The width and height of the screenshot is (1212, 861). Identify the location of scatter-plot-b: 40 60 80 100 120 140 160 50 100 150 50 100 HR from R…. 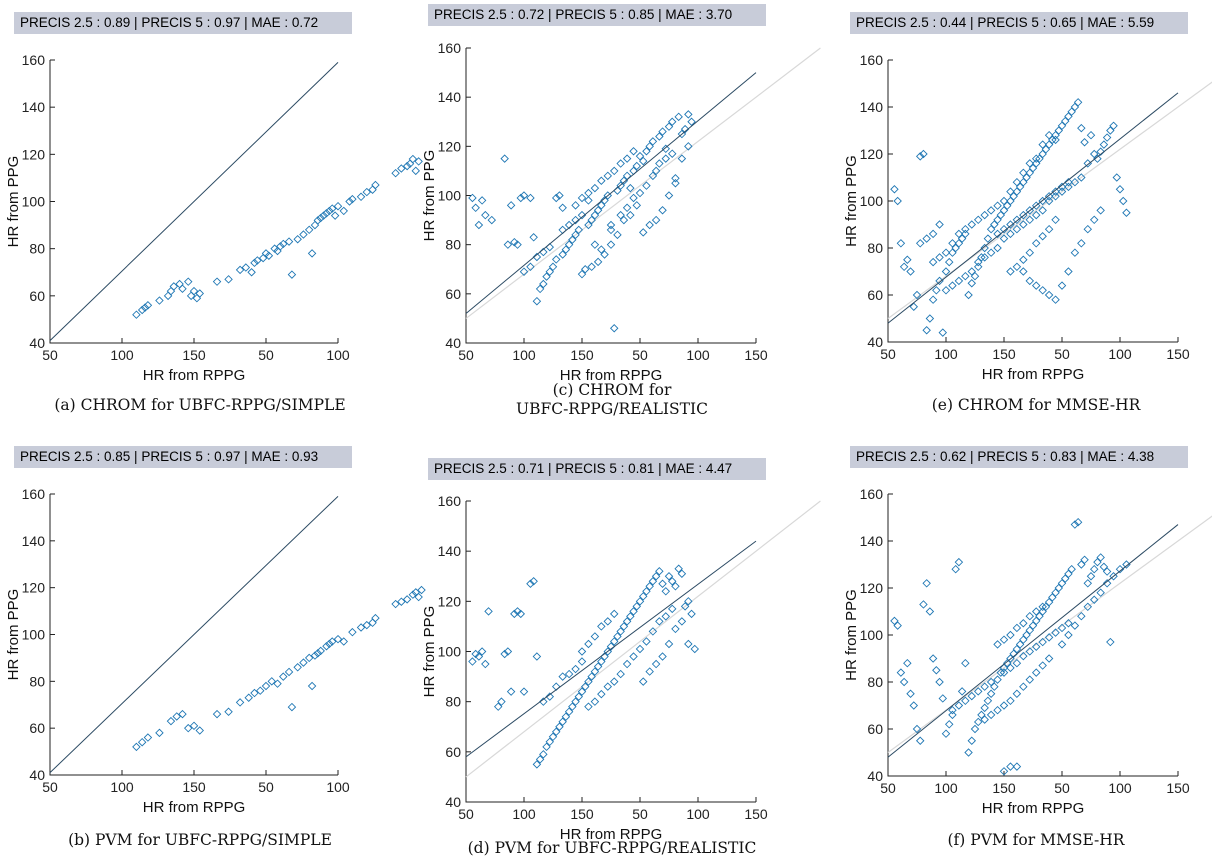
(215, 651).